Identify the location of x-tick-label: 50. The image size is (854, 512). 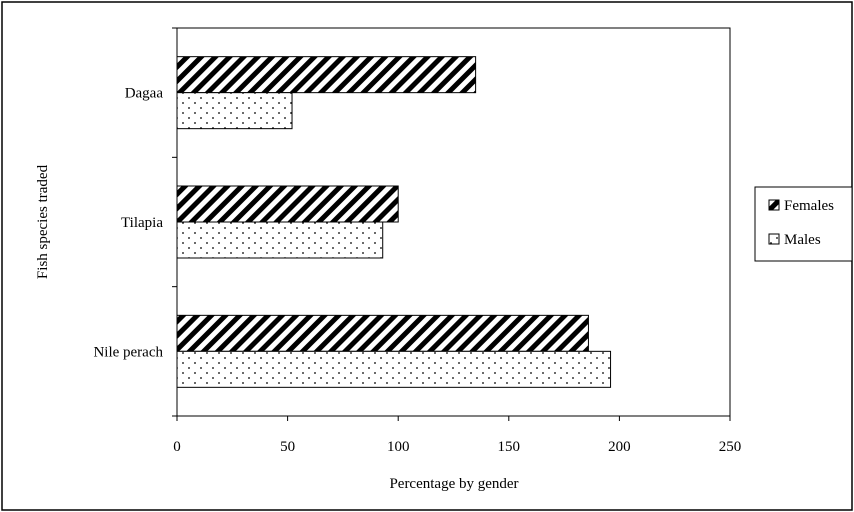
(287, 447).